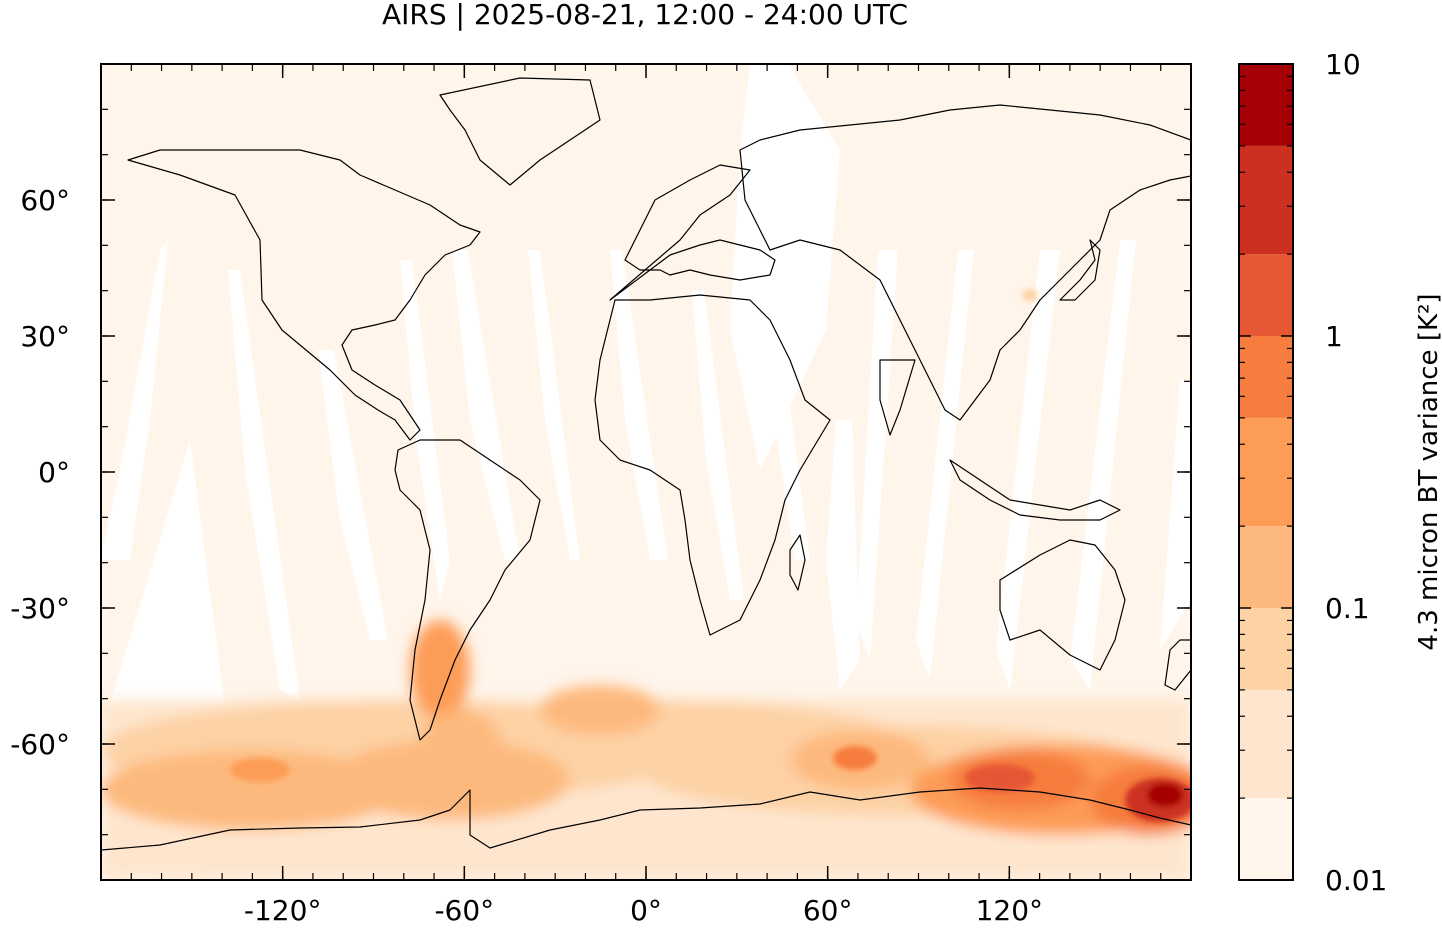  What do you see at coordinates (467, 590) in the screenshot?
I see `coastline-south-america` at bounding box center [467, 590].